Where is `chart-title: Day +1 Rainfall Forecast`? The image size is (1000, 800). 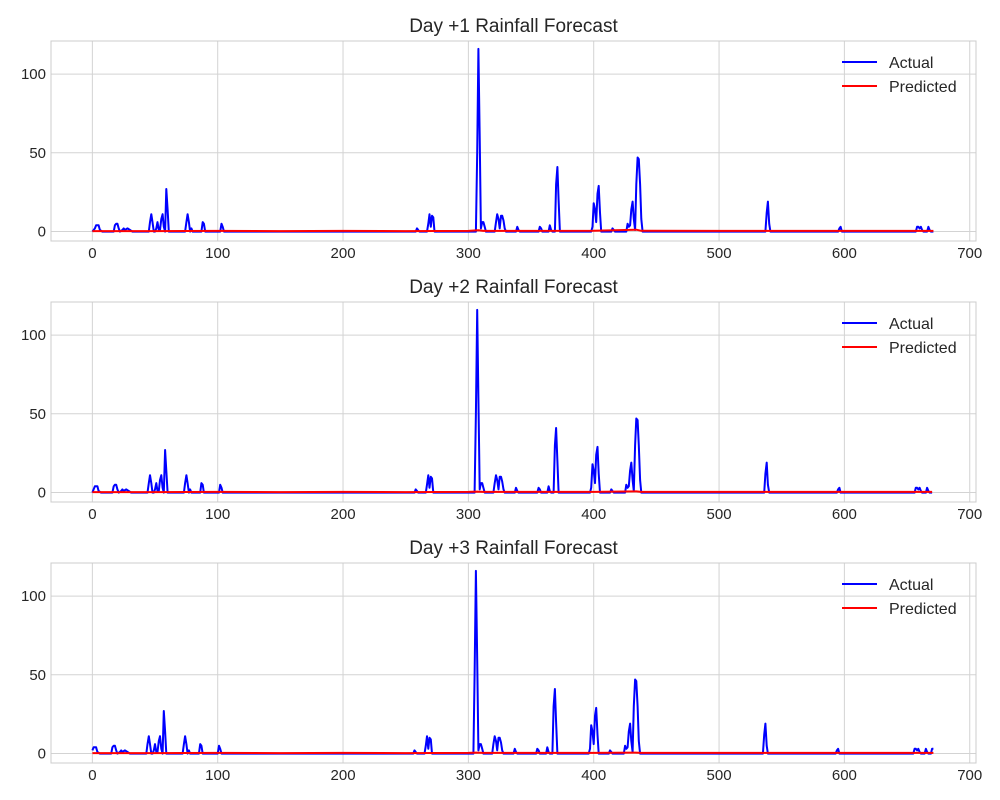 chart-title: Day +1 Rainfall Forecast is located at coordinates (513, 26).